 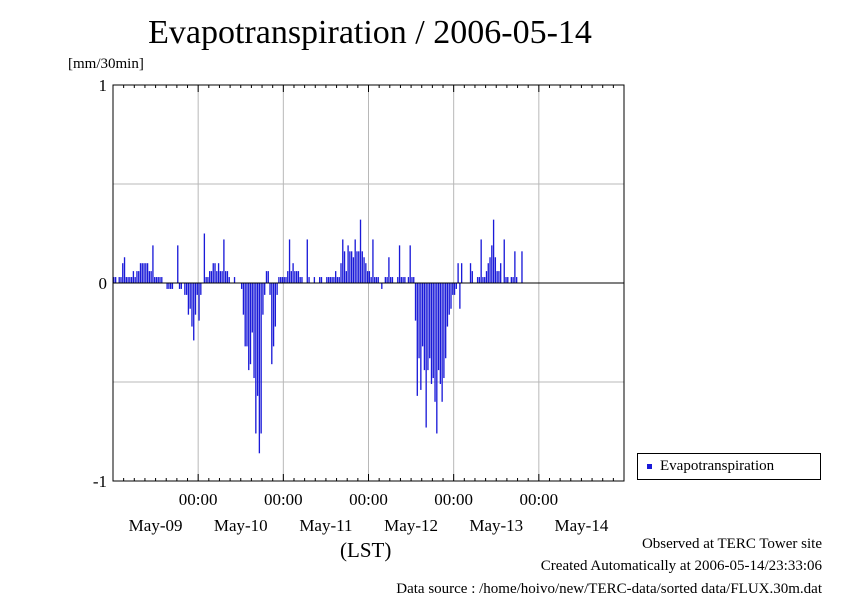 What do you see at coordinates (582, 525) in the screenshot?
I see `date-label: May-14` at bounding box center [582, 525].